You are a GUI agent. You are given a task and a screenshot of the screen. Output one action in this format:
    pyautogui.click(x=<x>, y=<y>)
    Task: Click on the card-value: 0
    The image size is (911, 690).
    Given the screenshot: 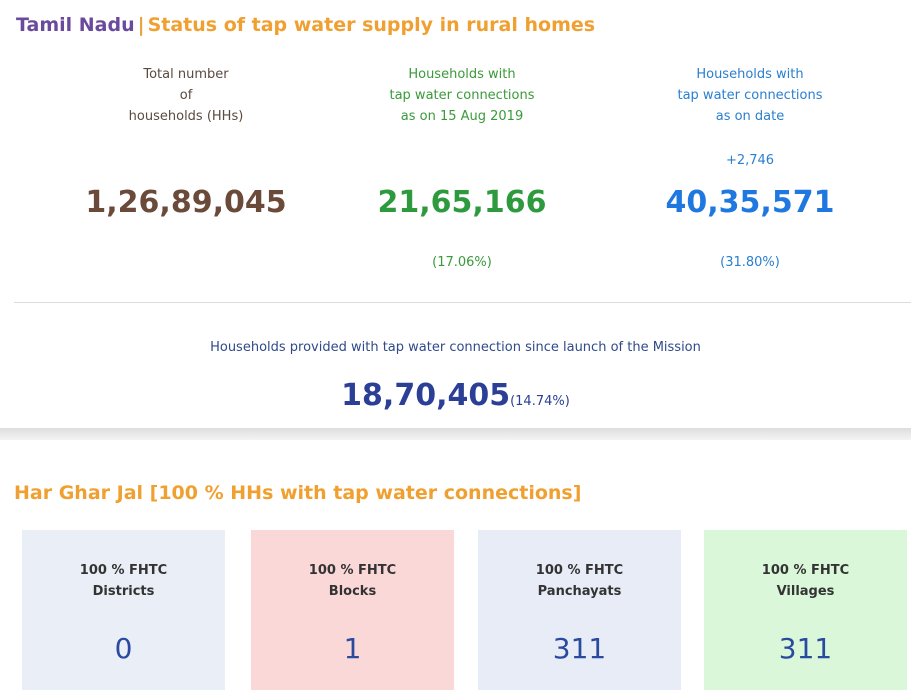 What is the action you would take?
    pyautogui.click(x=123, y=648)
    